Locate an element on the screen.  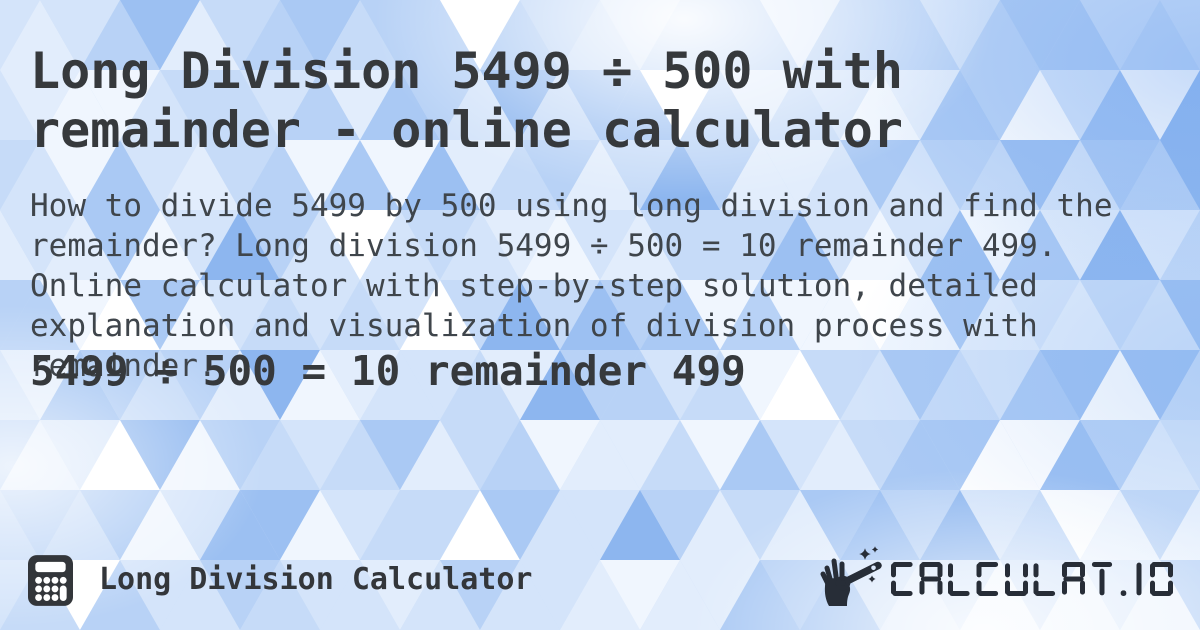
brand-wordmark-calculat-io is located at coordinates (1032, 579).